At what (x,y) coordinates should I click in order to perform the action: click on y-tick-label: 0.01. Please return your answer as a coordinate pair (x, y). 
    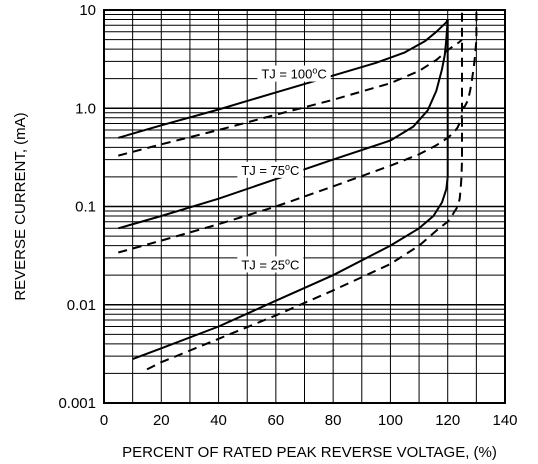
    Looking at the image, I should click on (81, 305).